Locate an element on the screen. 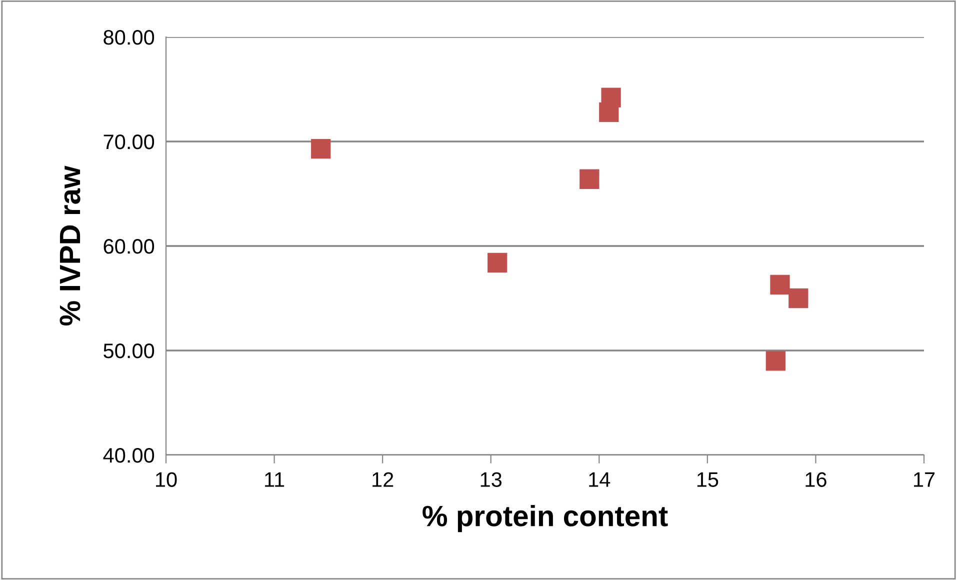  x-axis-title: % protein content is located at coordinates (545, 518).